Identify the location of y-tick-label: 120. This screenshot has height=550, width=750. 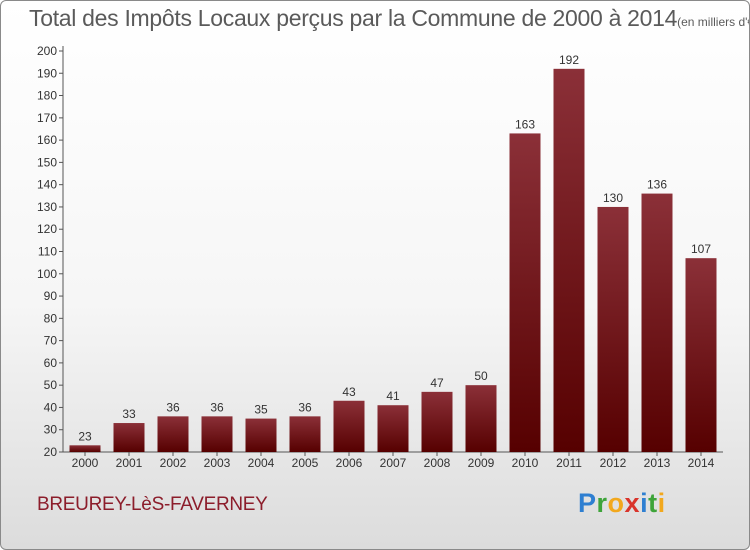
(47, 229).